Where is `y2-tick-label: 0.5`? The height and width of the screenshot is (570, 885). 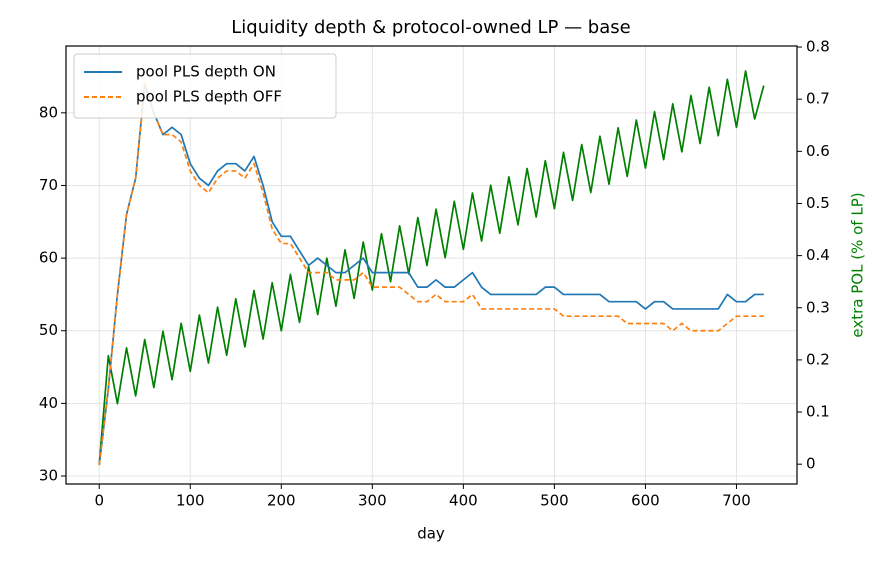 y2-tick-label: 0.5 is located at coordinates (818, 203).